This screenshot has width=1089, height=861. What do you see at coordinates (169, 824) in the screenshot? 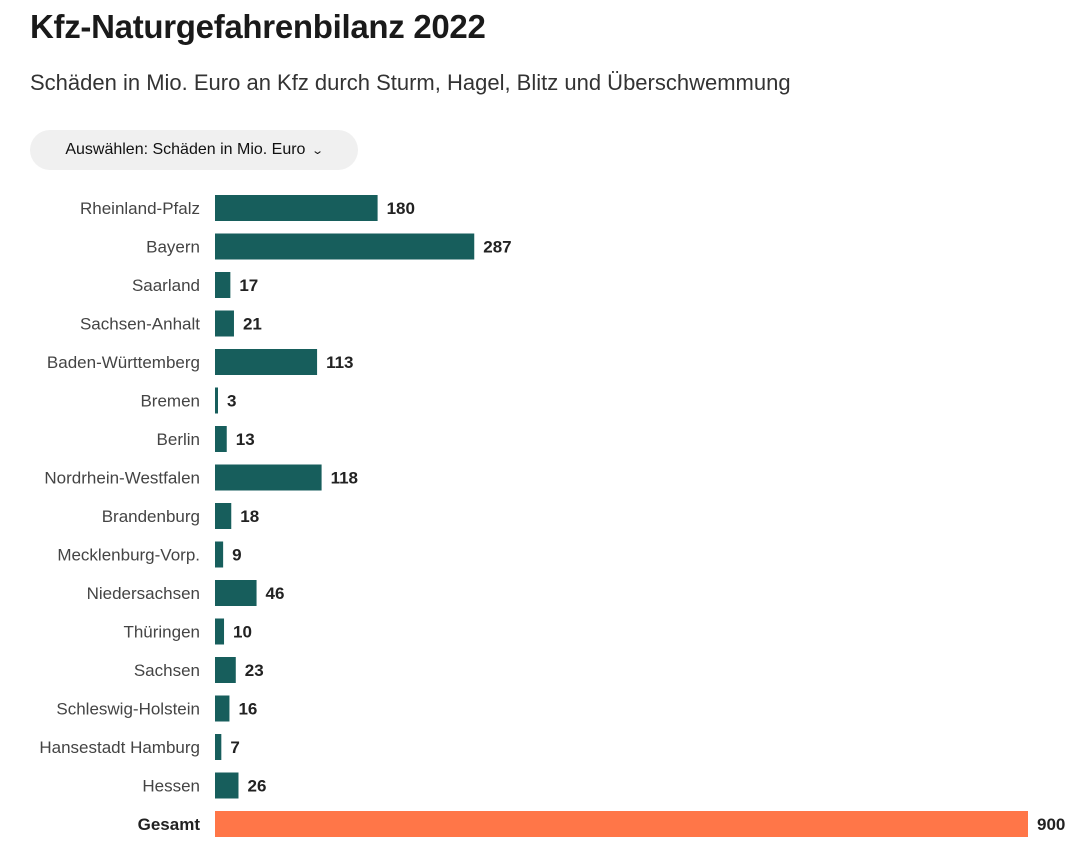
I see `category-label: Gesamt` at bounding box center [169, 824].